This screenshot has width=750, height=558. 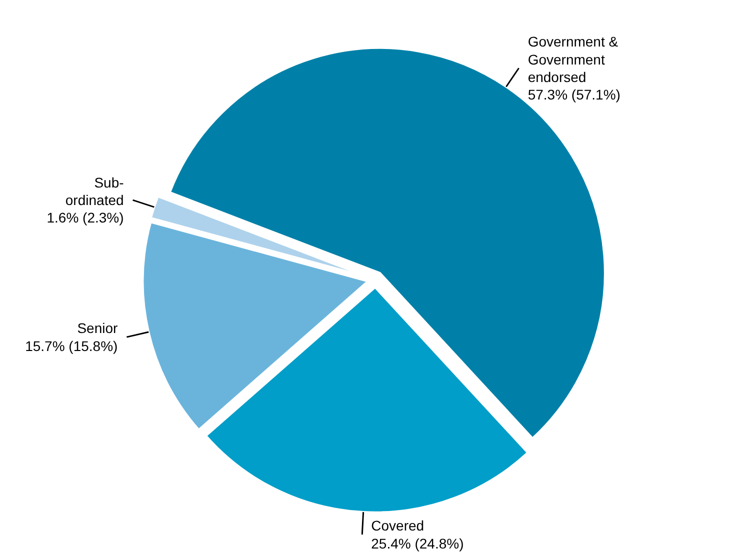 What do you see at coordinates (71, 346) in the screenshot?
I see `data-label: 15.7% (15.8%)` at bounding box center [71, 346].